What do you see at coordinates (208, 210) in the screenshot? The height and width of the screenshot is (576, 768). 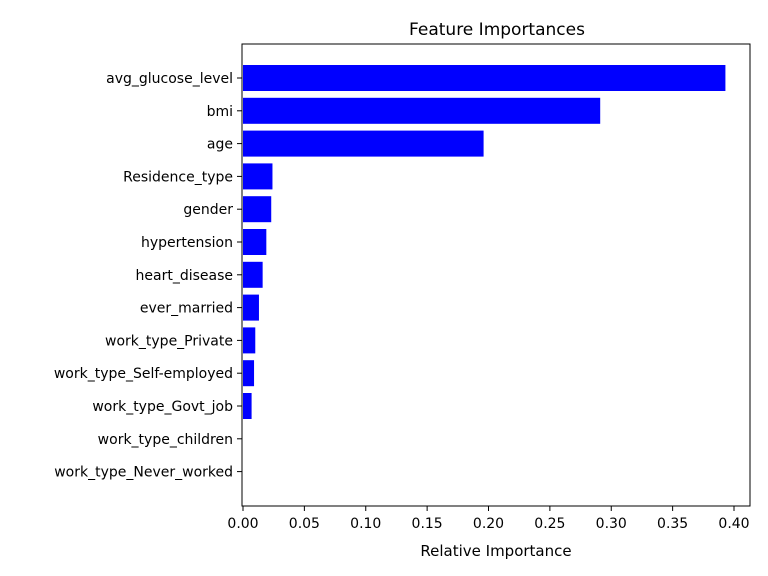 I see `y-tick-label: gender` at bounding box center [208, 210].